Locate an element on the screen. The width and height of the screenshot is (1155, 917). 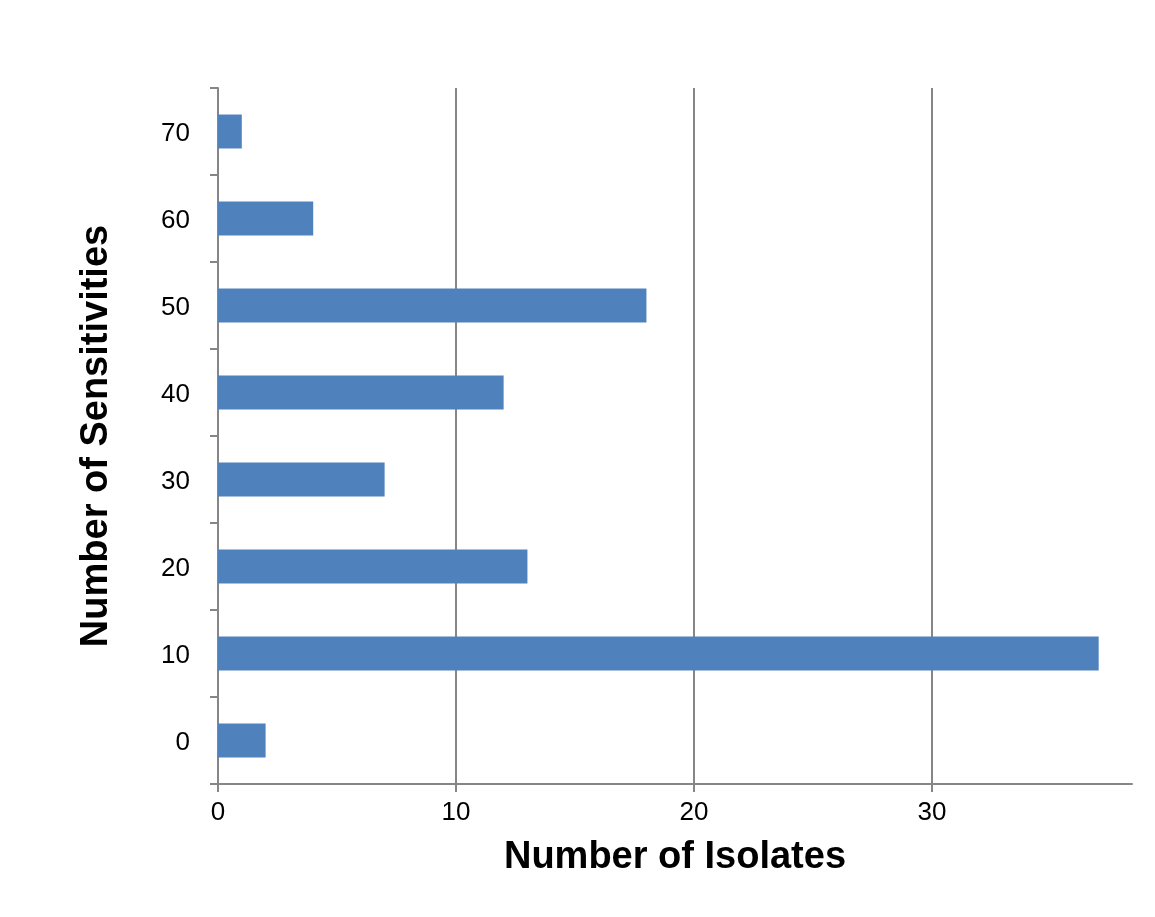
y-tick-label: 0 is located at coordinates (182, 740).